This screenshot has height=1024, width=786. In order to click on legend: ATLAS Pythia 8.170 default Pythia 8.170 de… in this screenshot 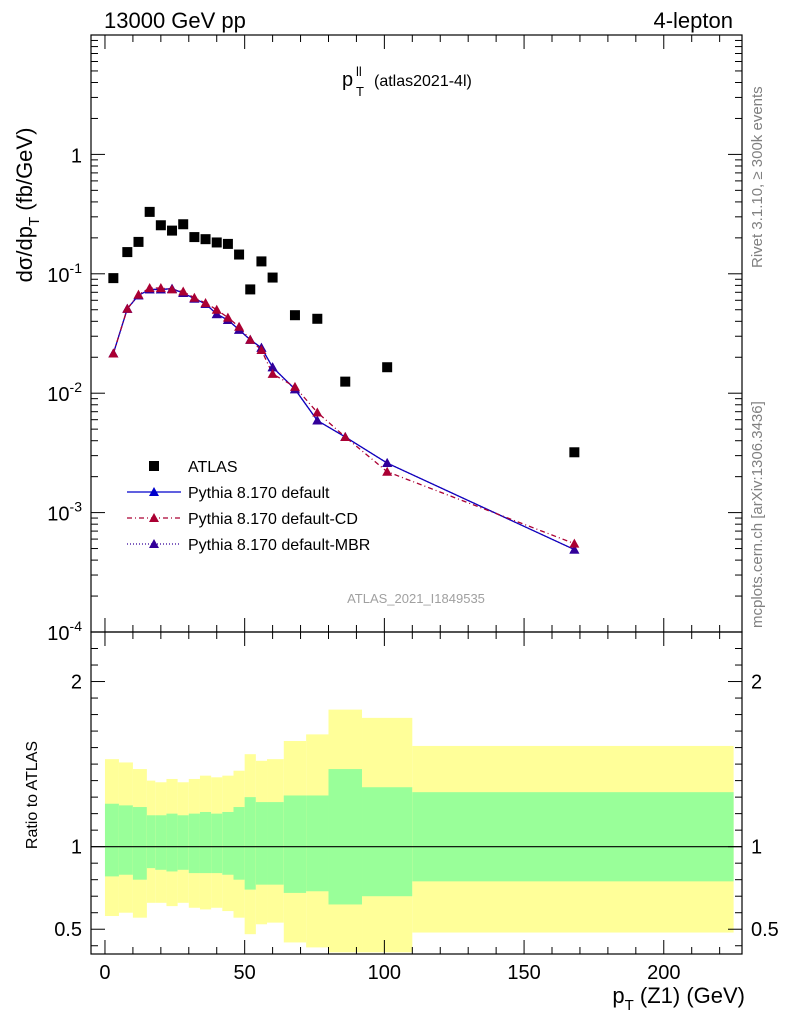, I will do `click(248, 506)`.